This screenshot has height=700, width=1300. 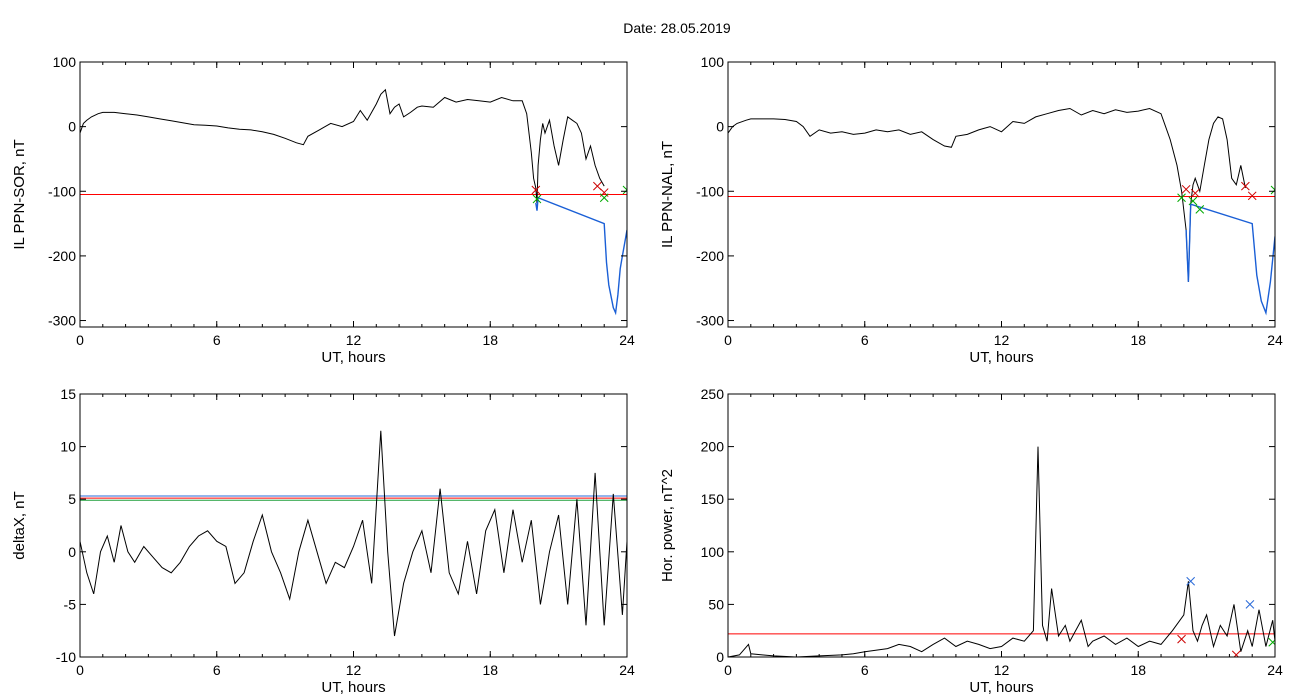 What do you see at coordinates (19, 194) in the screenshot?
I see `y-axis-label: IL PPN-SOR, nT` at bounding box center [19, 194].